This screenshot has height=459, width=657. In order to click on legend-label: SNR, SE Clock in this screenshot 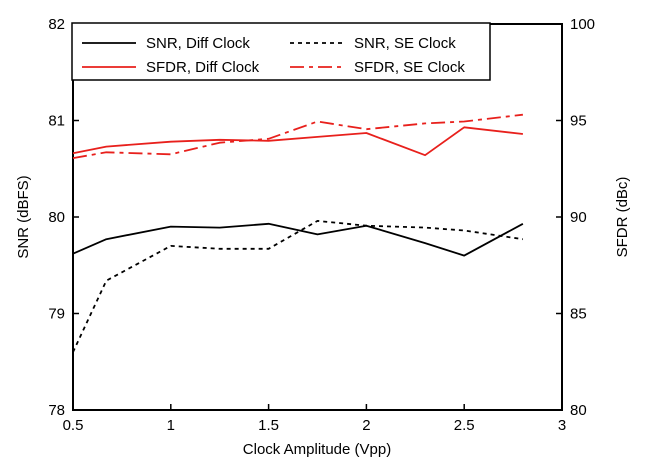, I will do `click(405, 43)`.